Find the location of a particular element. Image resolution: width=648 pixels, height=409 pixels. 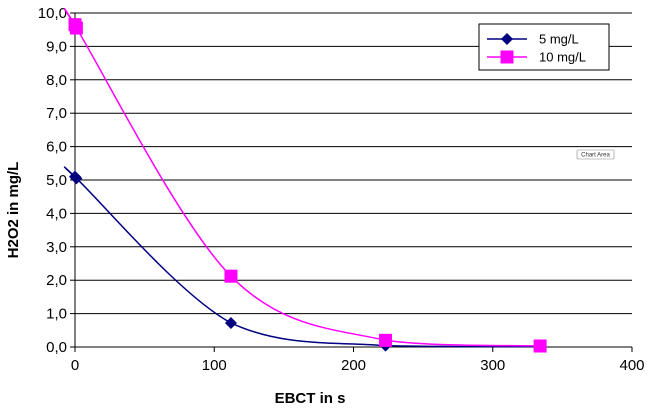

chart-area-tooltip: Chart Area is located at coordinates (595, 154).